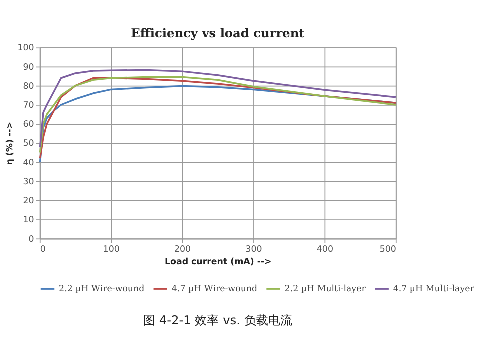  What do you see at coordinates (28, 144) in the screenshot?
I see `y-tick-label: 50` at bounding box center [28, 144].